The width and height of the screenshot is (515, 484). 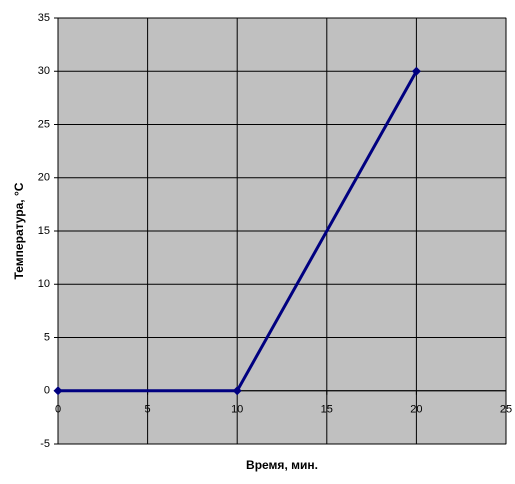 I want to click on y-tick-label: 0, so click(x=47, y=391).